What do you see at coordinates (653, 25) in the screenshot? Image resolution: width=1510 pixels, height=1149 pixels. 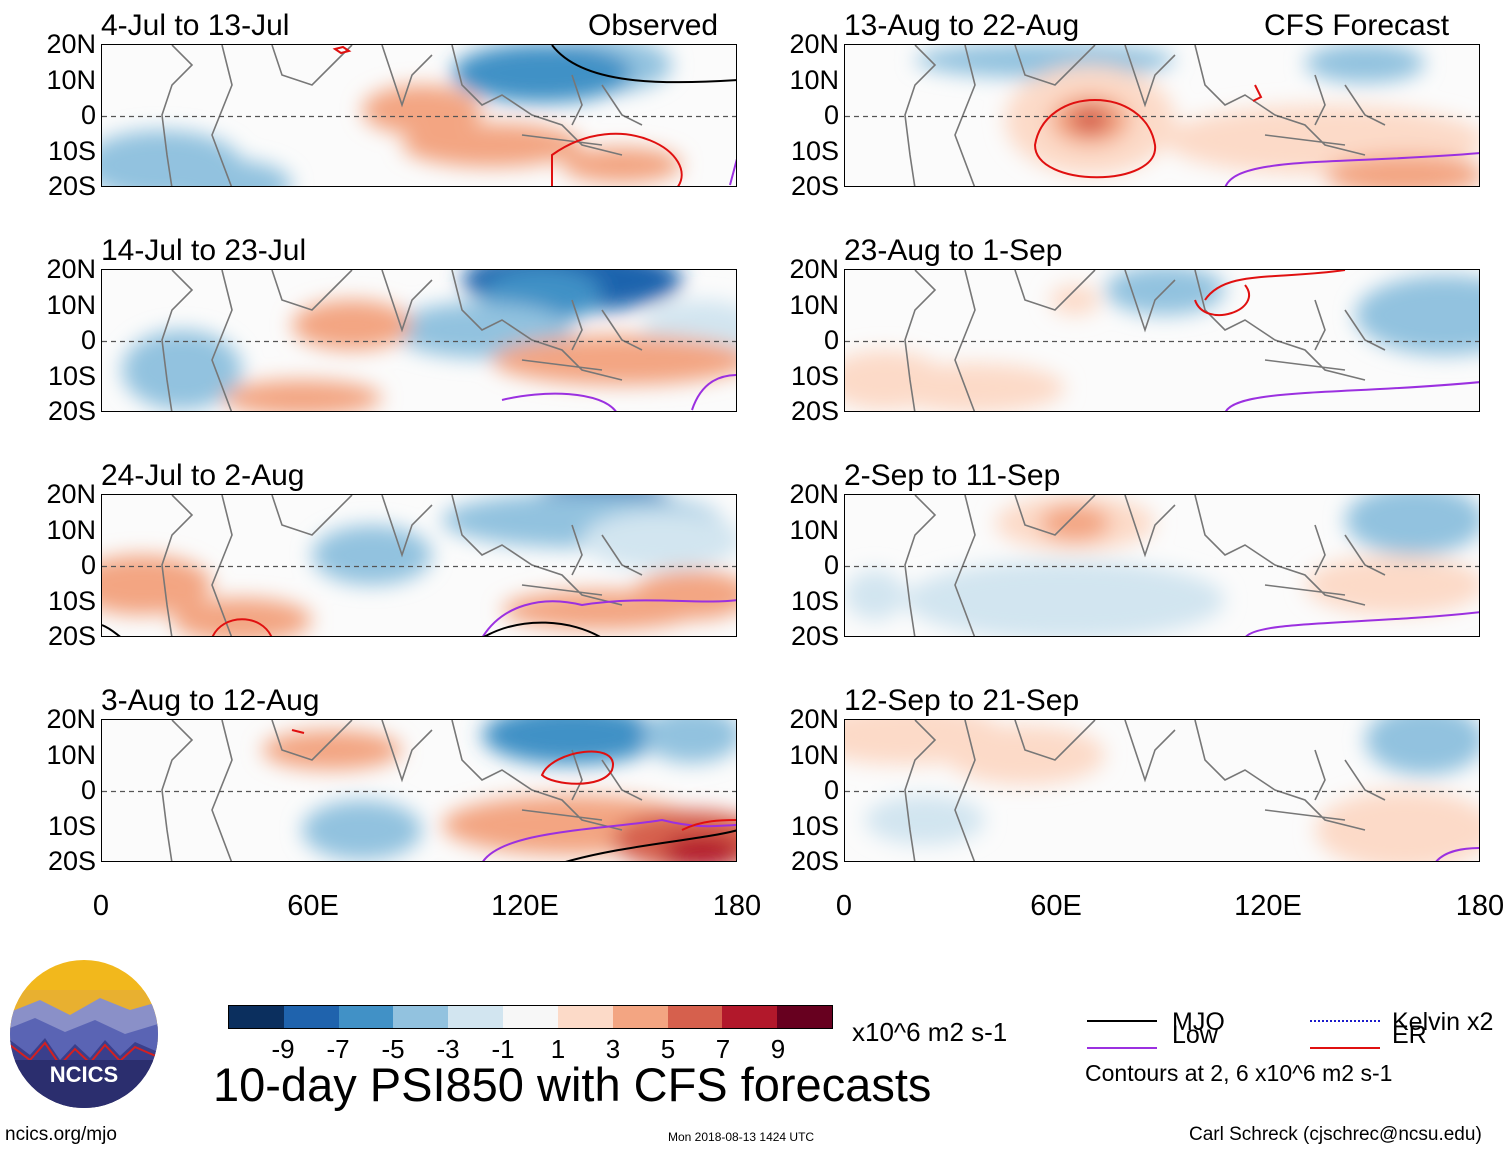 I see `observed-label: Observed` at bounding box center [653, 25].